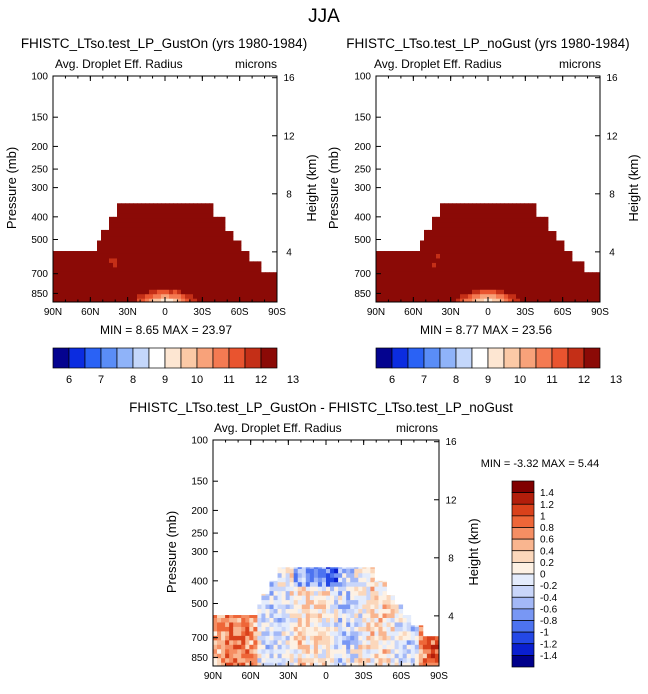  What do you see at coordinates (544, 633) in the screenshot?
I see `colorbar-label: -1` at bounding box center [544, 633].